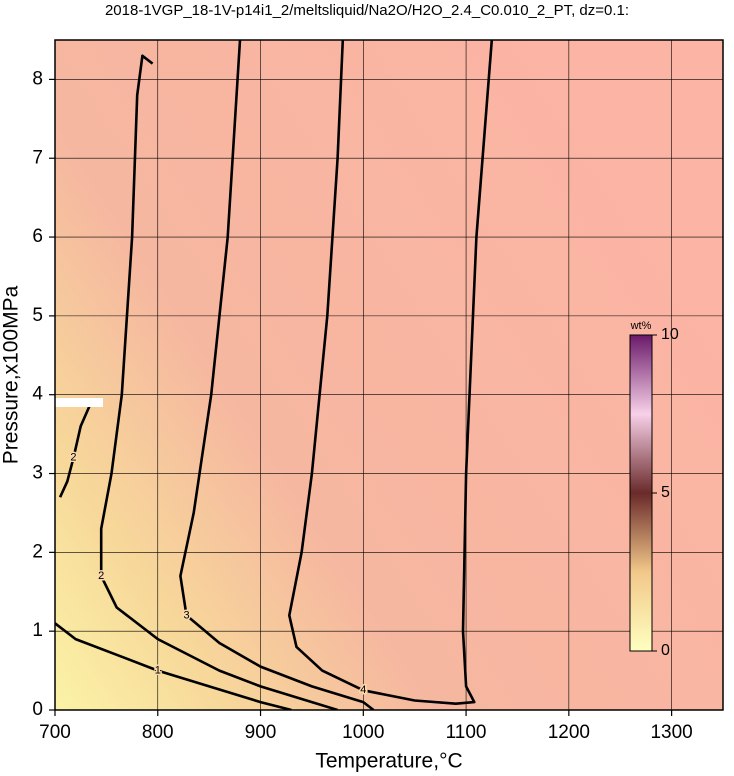  I want to click on y-tick-label: 3, so click(37, 473).